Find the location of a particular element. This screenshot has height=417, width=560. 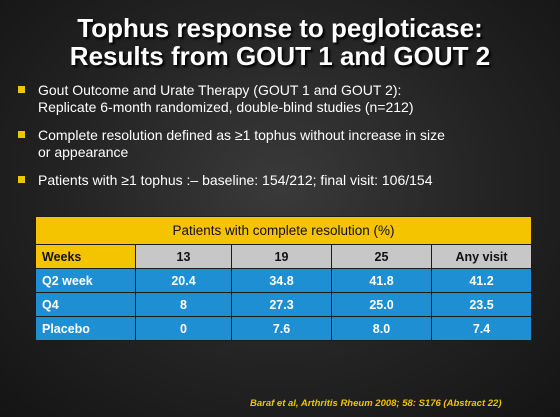

table-cell: 34.8 is located at coordinates (281, 280).